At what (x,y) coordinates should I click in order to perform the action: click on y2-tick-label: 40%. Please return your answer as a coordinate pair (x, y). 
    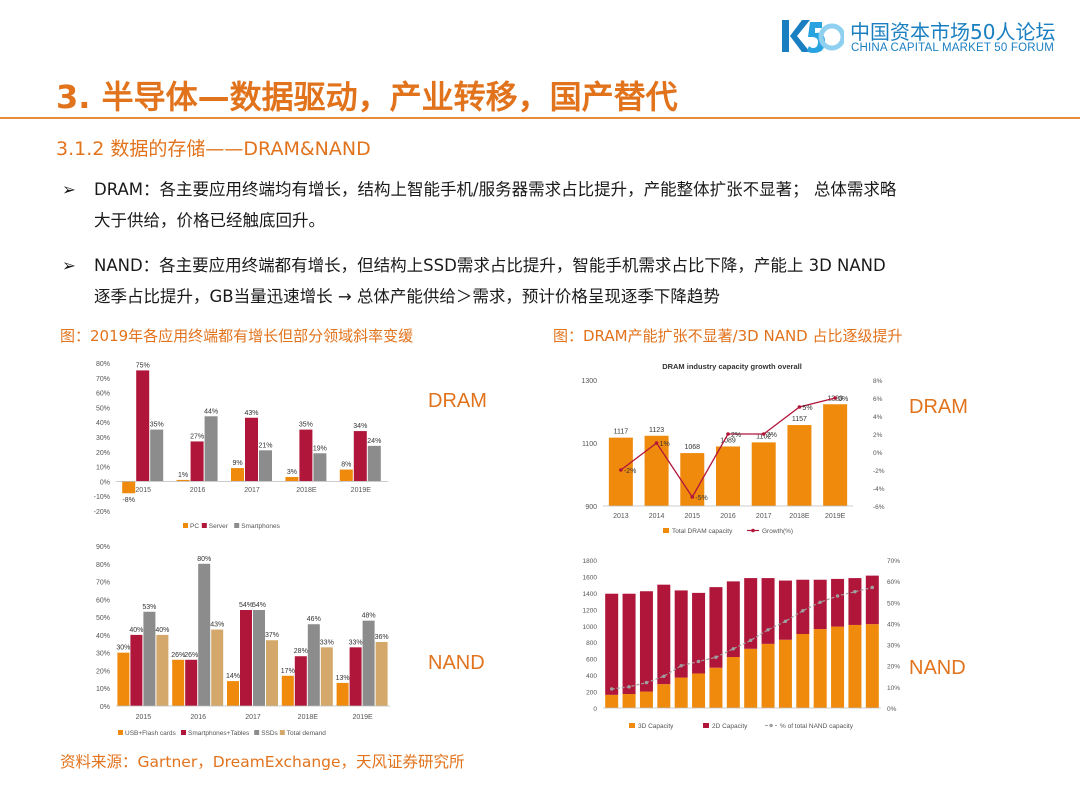
    Looking at the image, I should click on (893, 624).